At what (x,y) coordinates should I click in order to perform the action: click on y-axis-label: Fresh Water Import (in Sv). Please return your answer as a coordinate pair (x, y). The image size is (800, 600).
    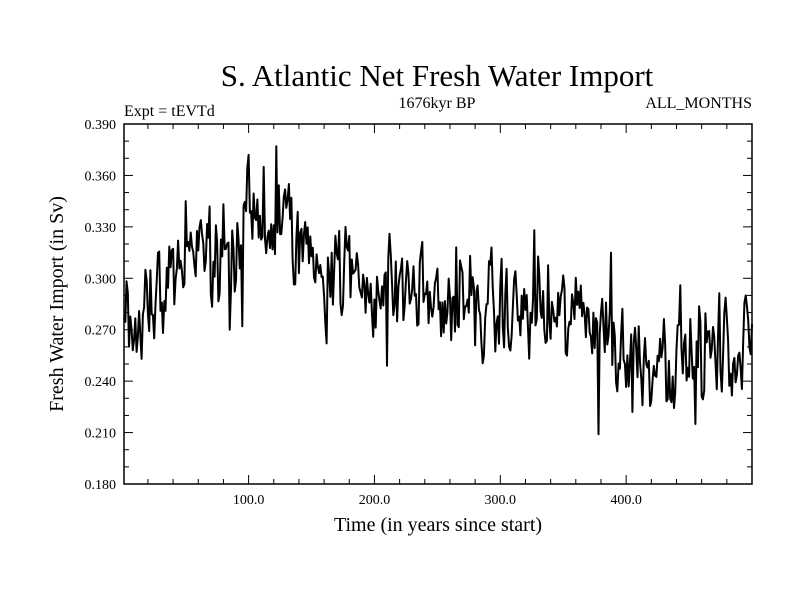
    Looking at the image, I should click on (57, 304).